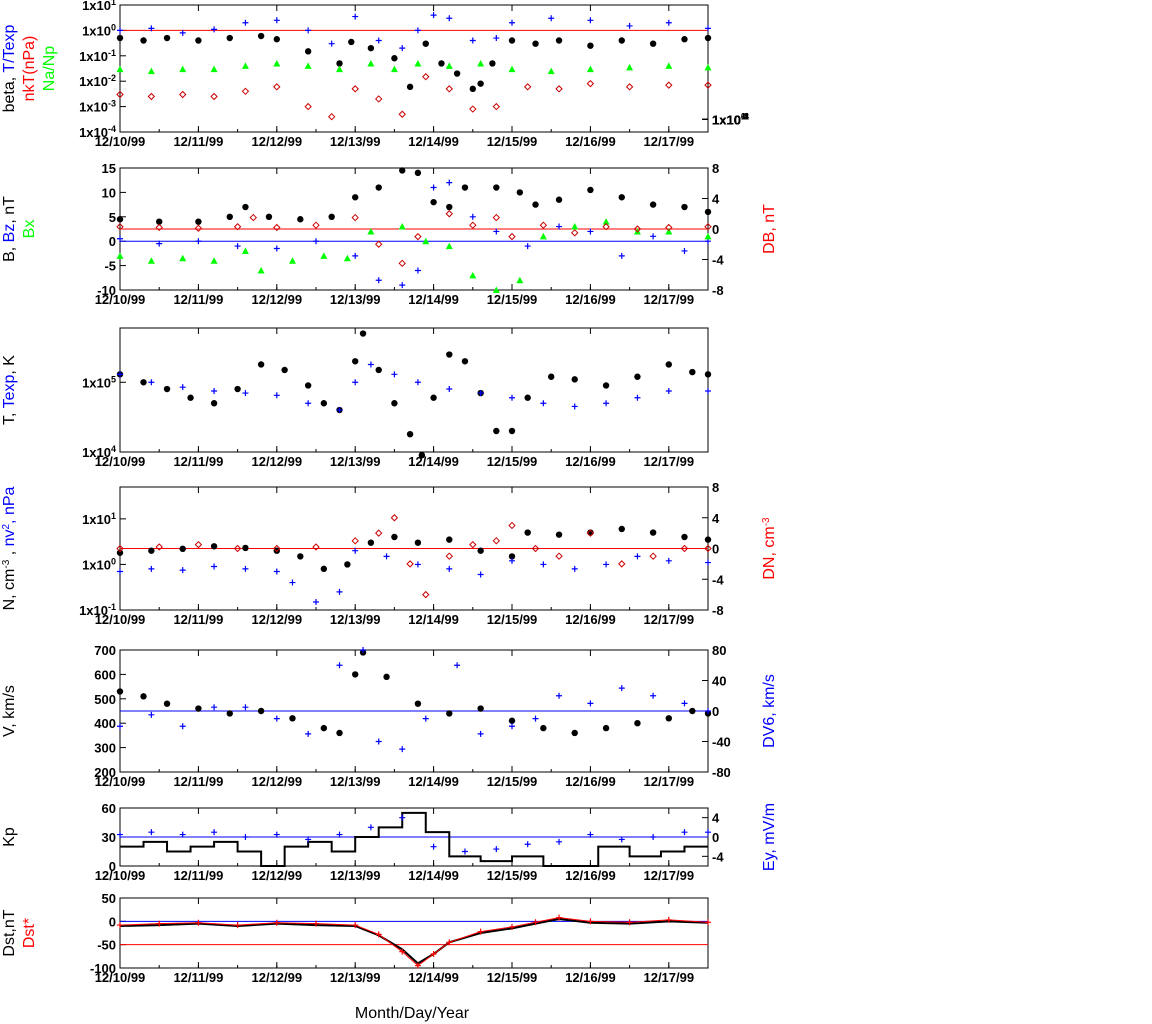 This screenshot has width=1152, height=1024. I want to click on x-tick-label: 12/12/99, so click(276, 141).